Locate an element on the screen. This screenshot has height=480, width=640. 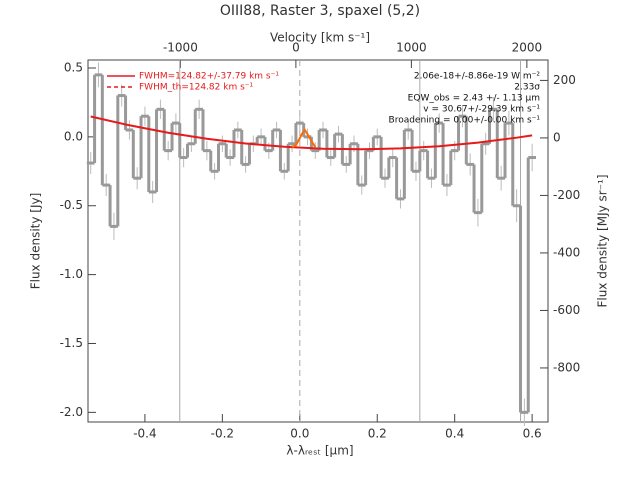
legend-label: FWHM=124.82+/-37.79 km s⁻¹ is located at coordinates (209, 77).